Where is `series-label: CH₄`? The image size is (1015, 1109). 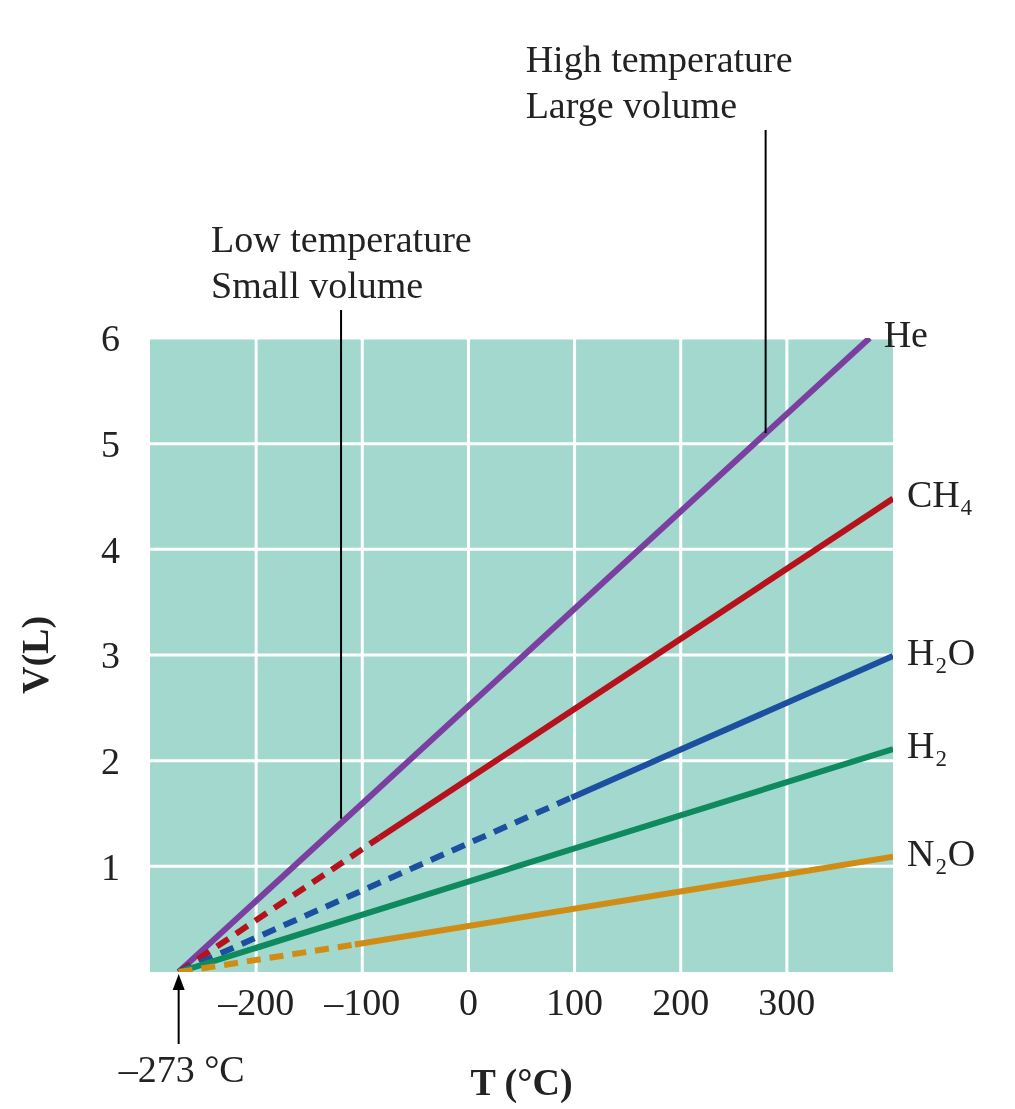 series-label: CH₄ is located at coordinates (940, 494).